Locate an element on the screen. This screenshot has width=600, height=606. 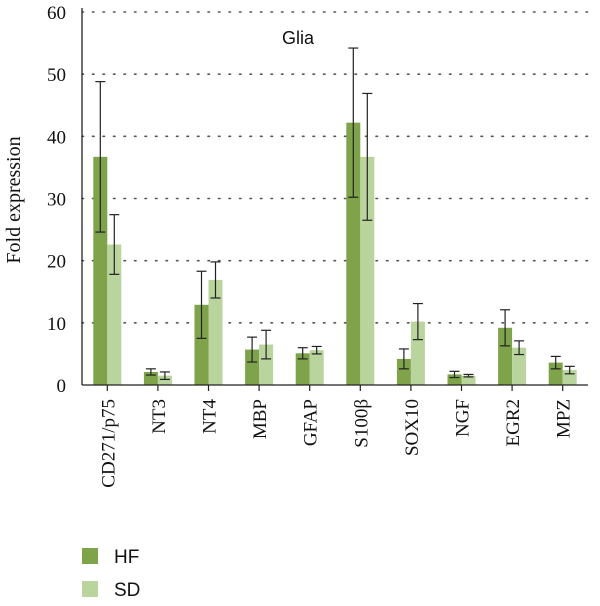
y-tick-label: 60 is located at coordinates (56, 13).